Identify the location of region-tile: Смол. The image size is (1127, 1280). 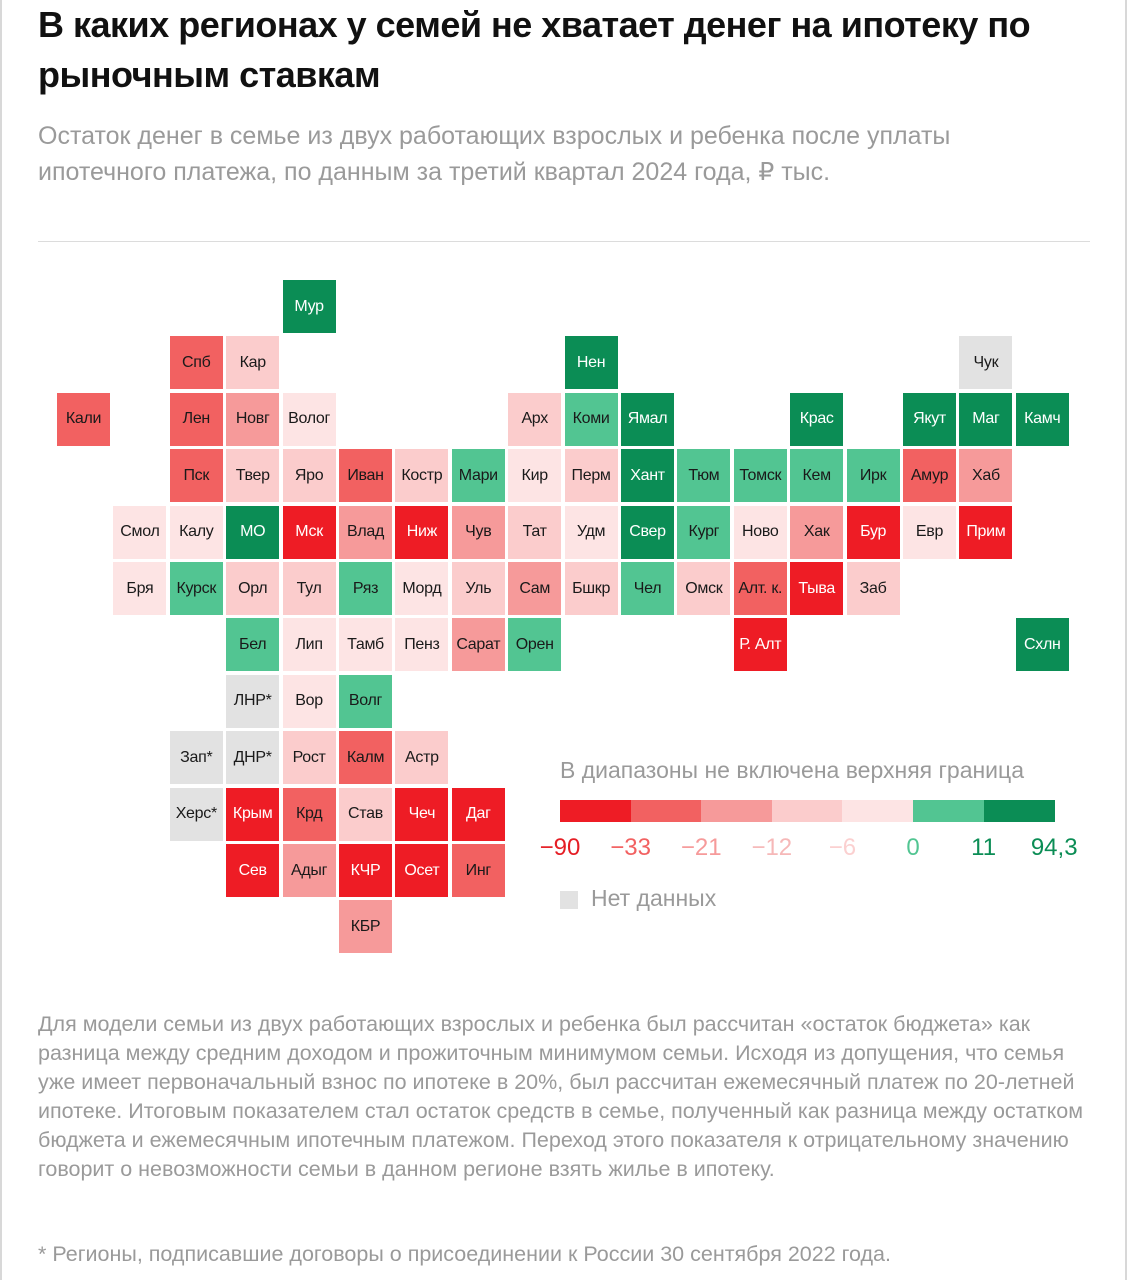
(140, 532).